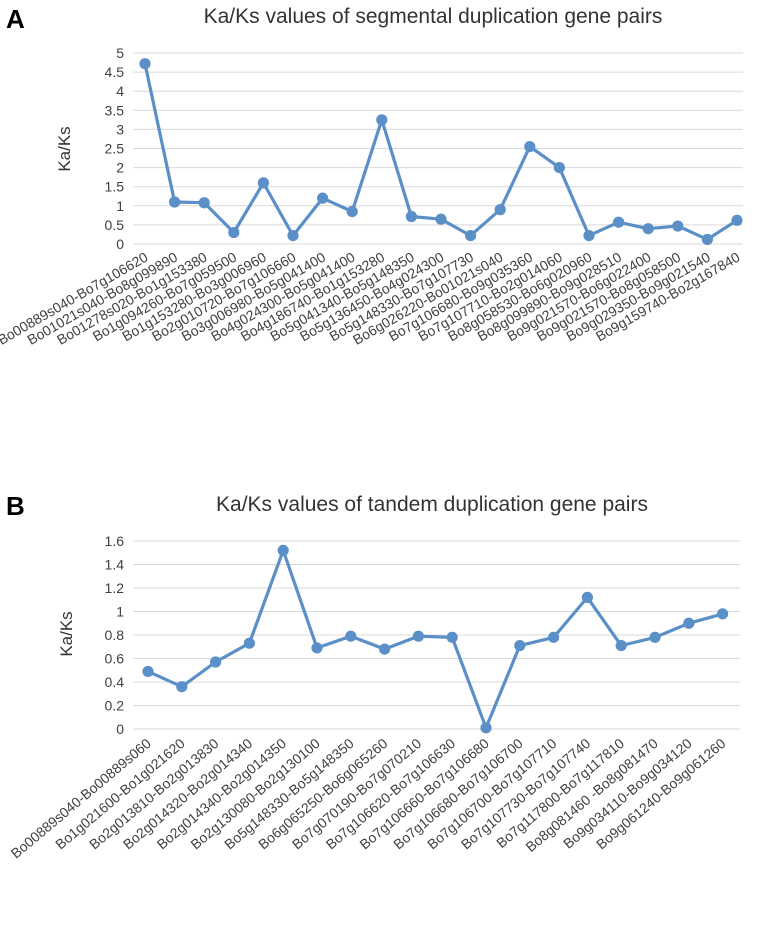 The height and width of the screenshot is (932, 774). Describe the element at coordinates (115, 541) in the screenshot. I see `y-tick-label-b-8: 1.6` at that location.